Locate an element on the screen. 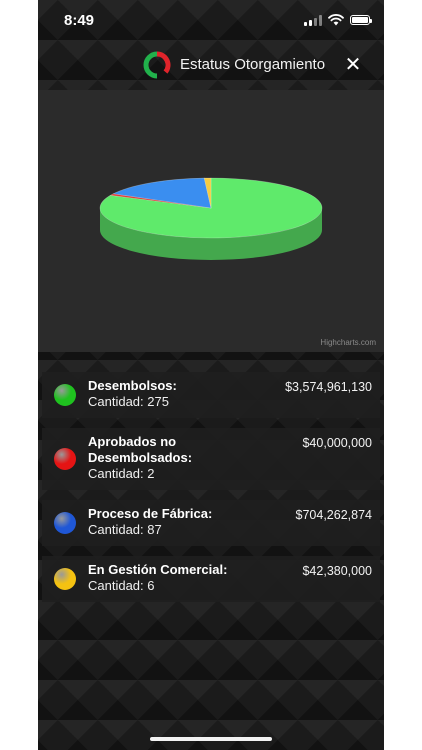 This screenshot has height=750, width=422. home-indicator is located at coordinates (211, 739).